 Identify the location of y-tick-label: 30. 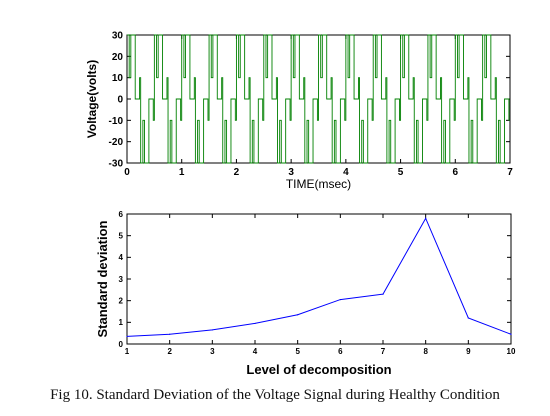
(118, 36).